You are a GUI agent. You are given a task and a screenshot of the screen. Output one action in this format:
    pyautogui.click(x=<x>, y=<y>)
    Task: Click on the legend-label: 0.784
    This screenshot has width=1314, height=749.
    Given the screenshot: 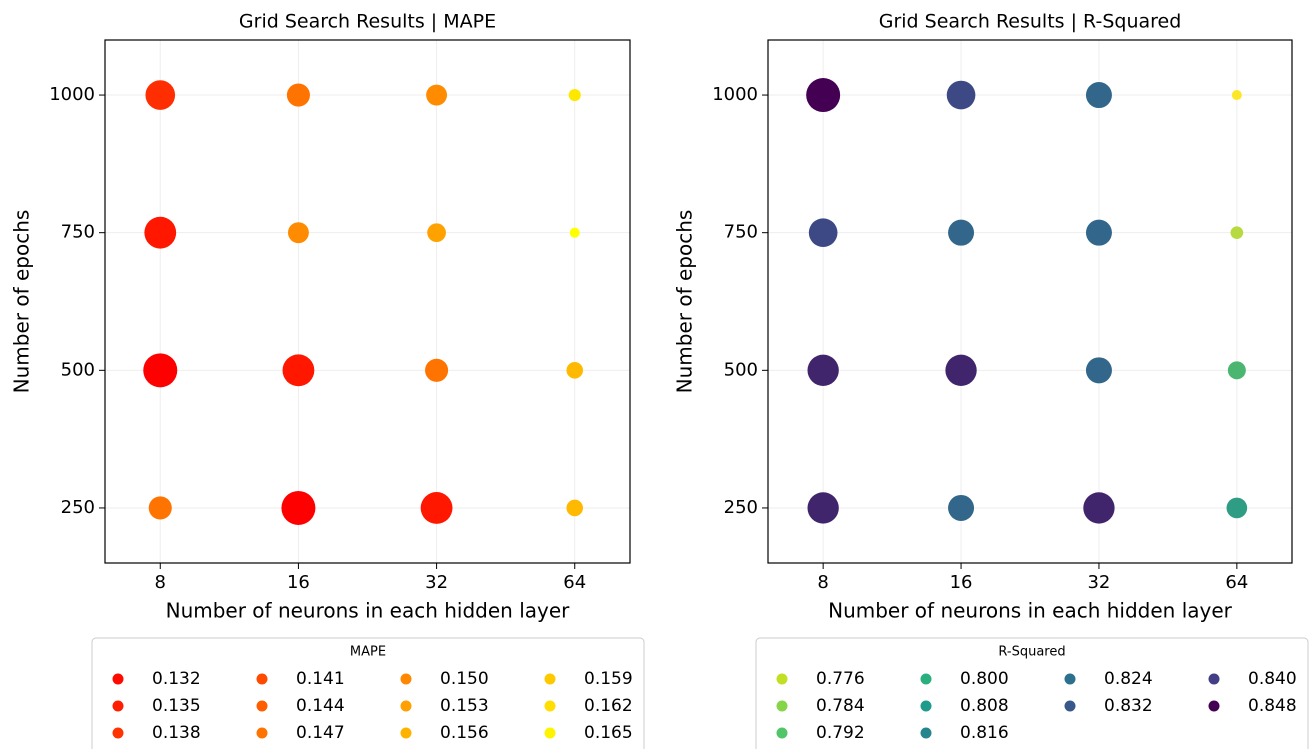 What is the action you would take?
    pyautogui.click(x=840, y=706)
    